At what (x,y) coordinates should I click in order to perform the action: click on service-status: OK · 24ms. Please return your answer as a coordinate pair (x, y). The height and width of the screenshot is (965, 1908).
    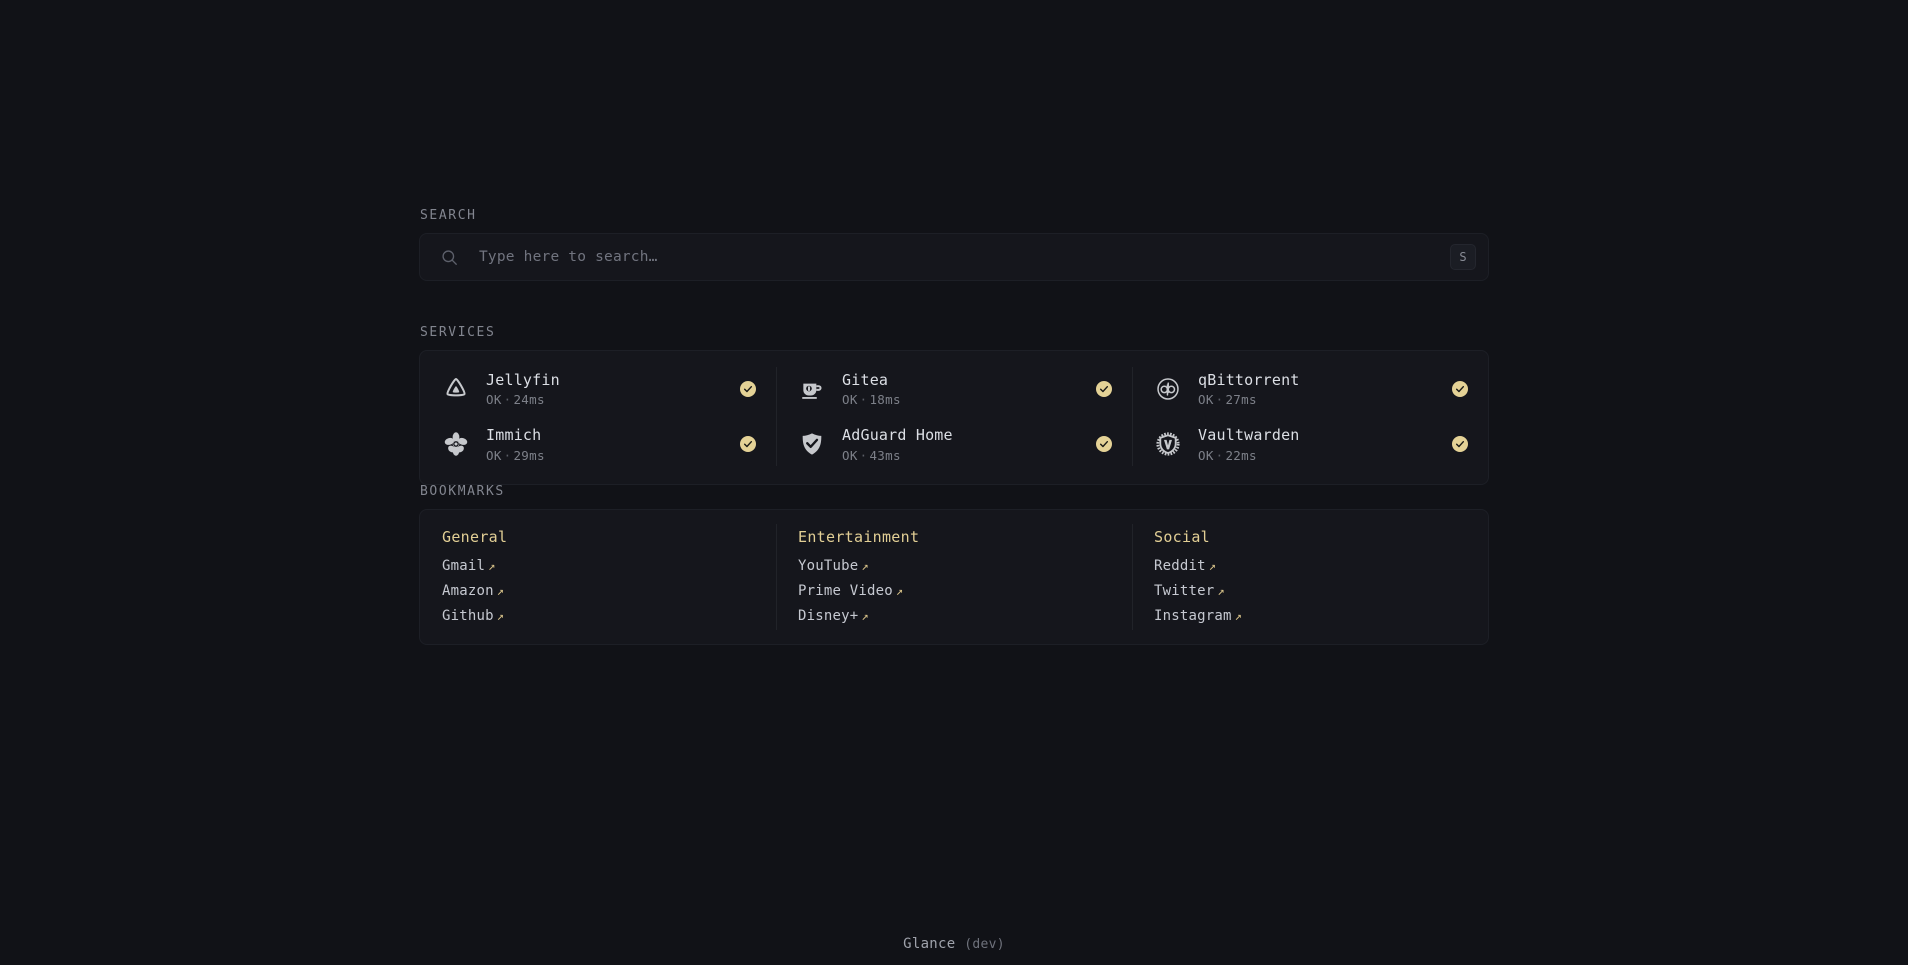
    Looking at the image, I should click on (605, 399).